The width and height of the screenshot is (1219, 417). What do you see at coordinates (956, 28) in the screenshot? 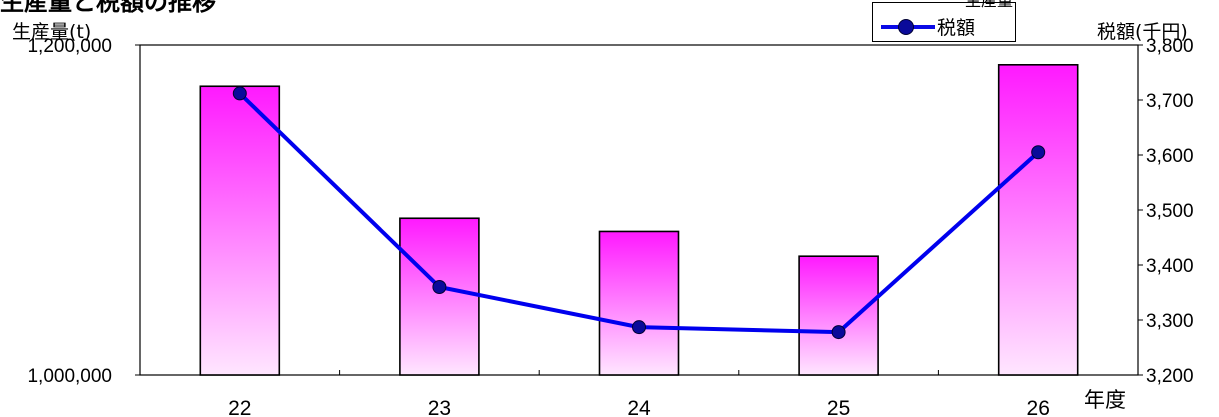
I see `legend-item-line-label: 税額` at bounding box center [956, 28].